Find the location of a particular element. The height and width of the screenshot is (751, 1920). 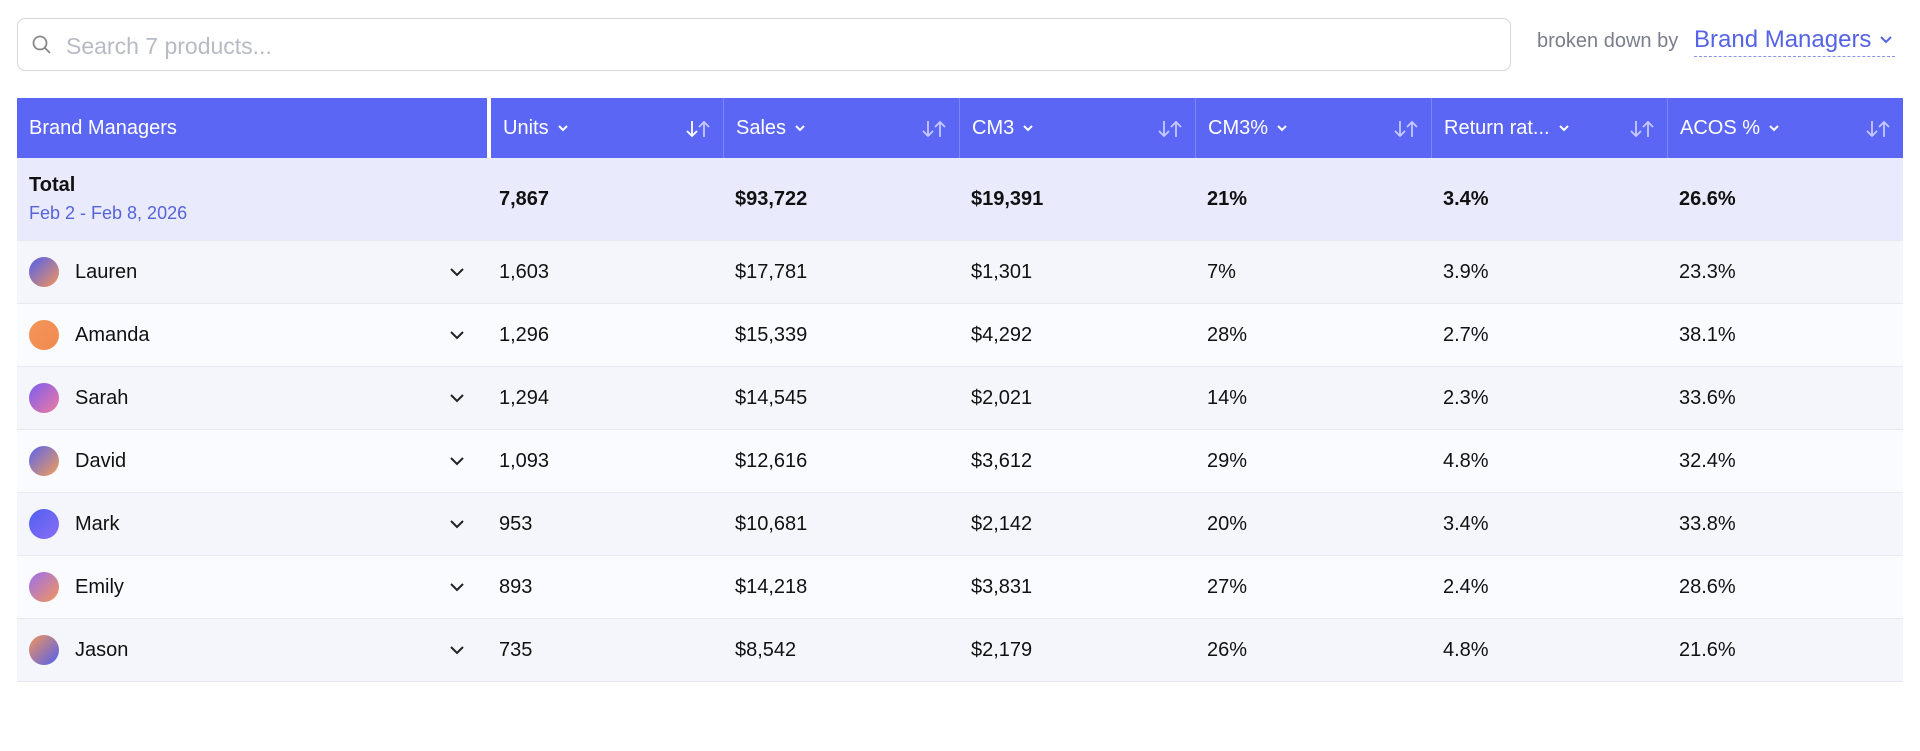

cell-value: $15,339 is located at coordinates (771, 334).